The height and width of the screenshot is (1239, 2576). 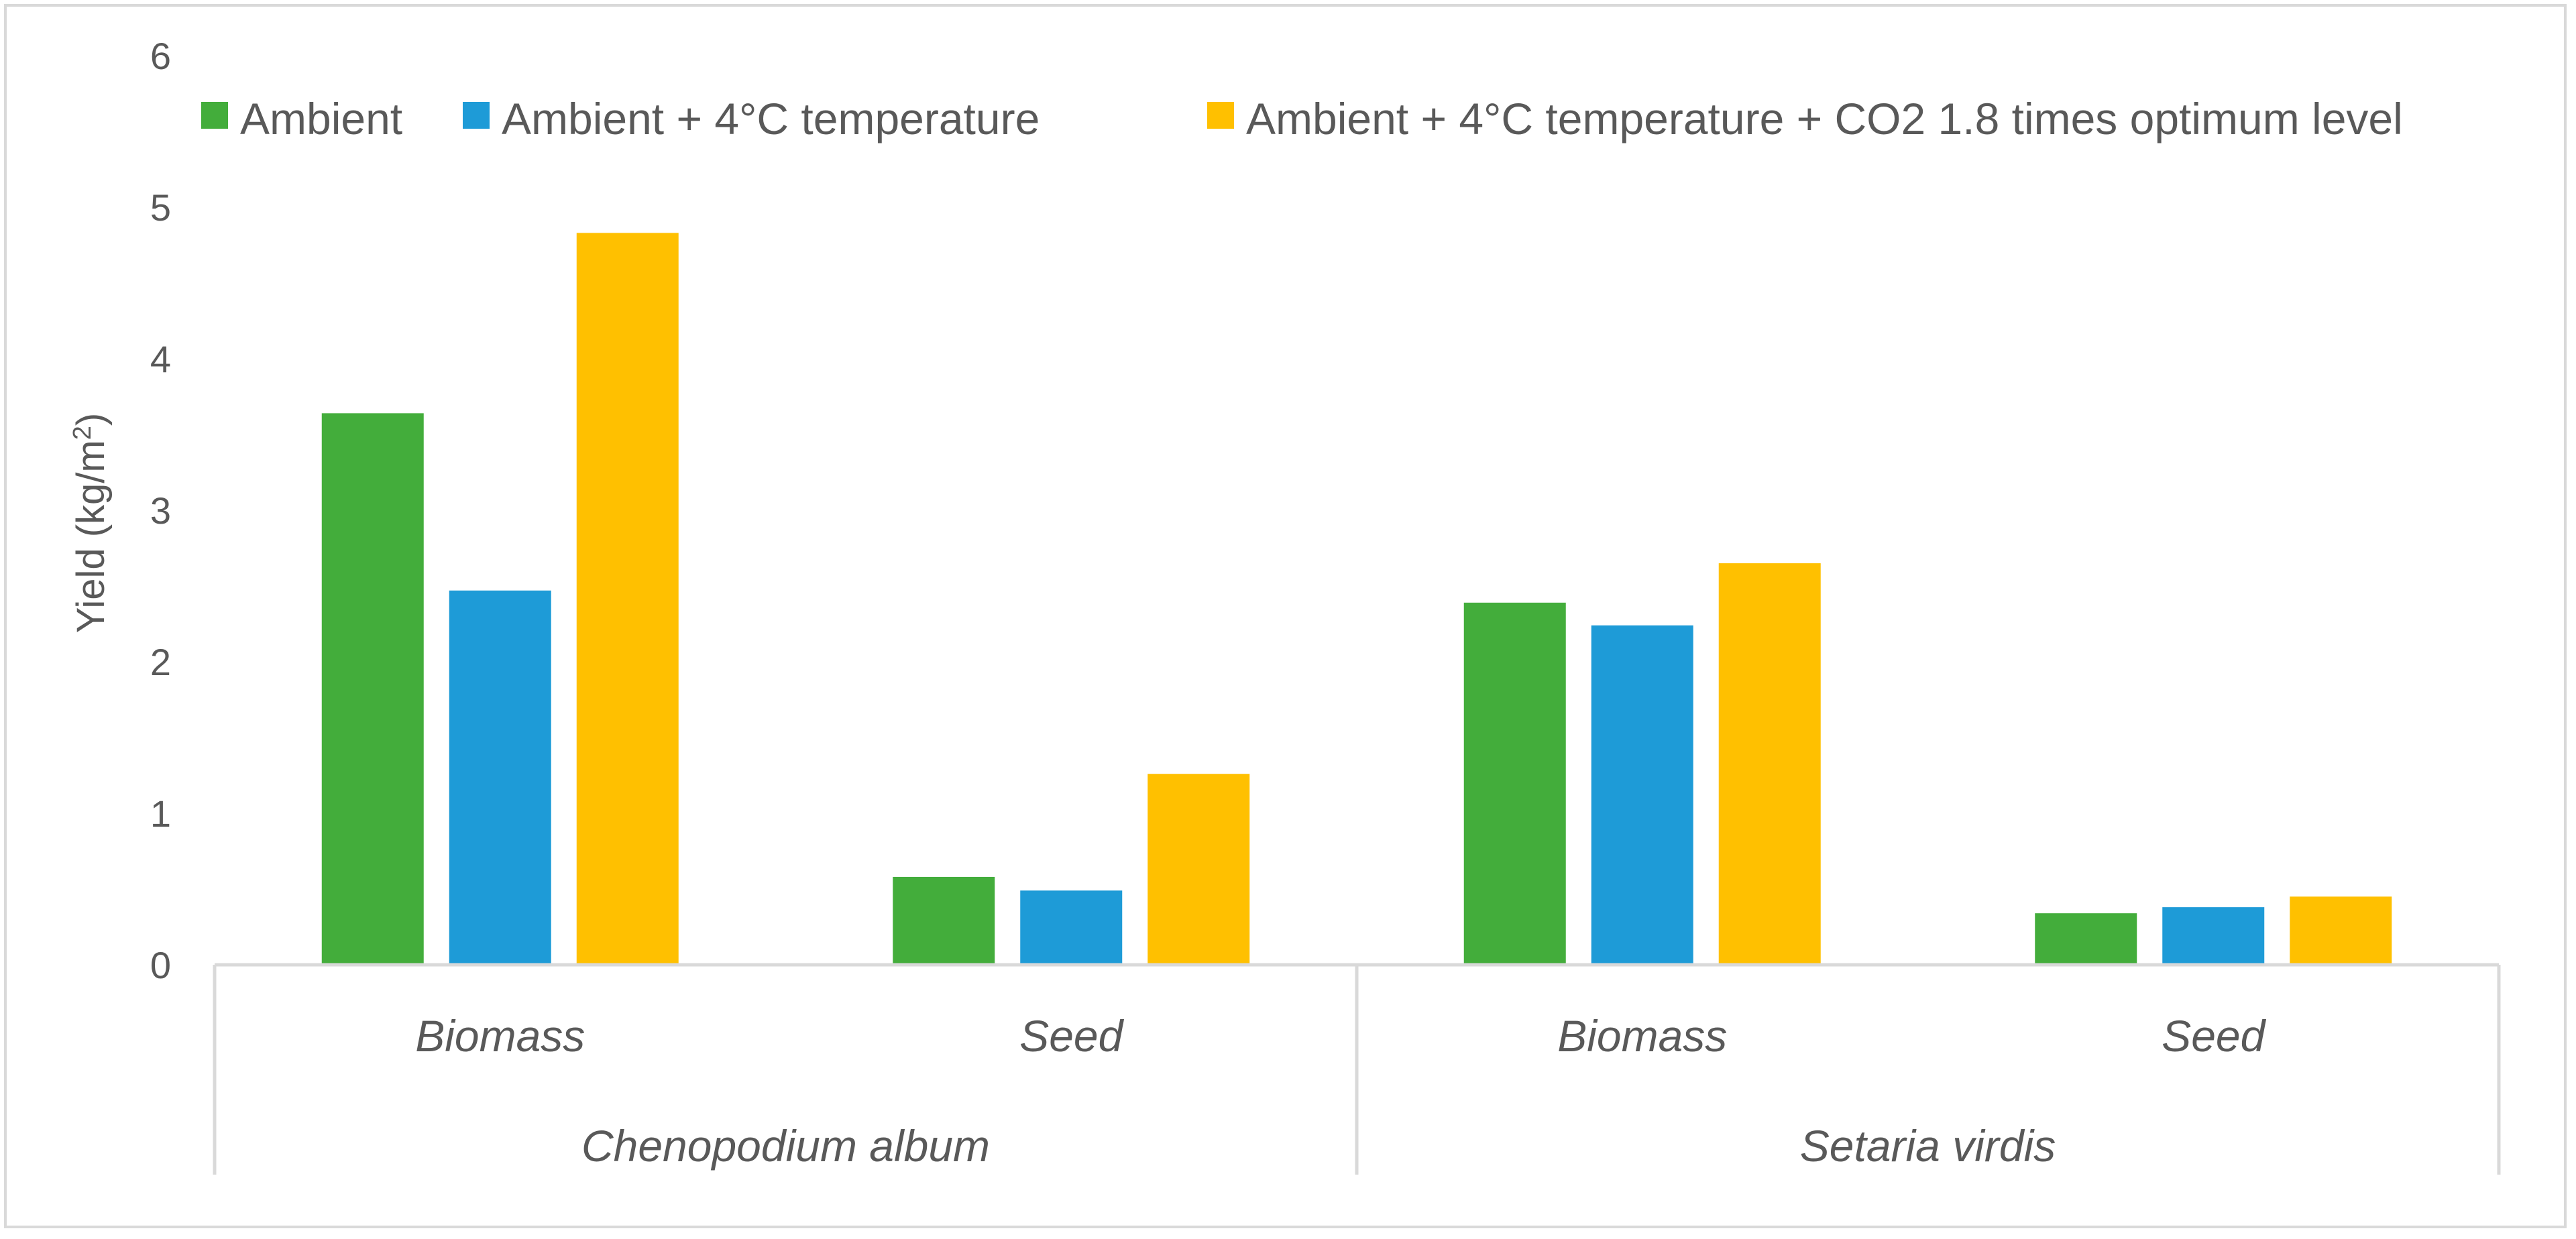 I want to click on y-tick-label: 5, so click(x=160, y=207).